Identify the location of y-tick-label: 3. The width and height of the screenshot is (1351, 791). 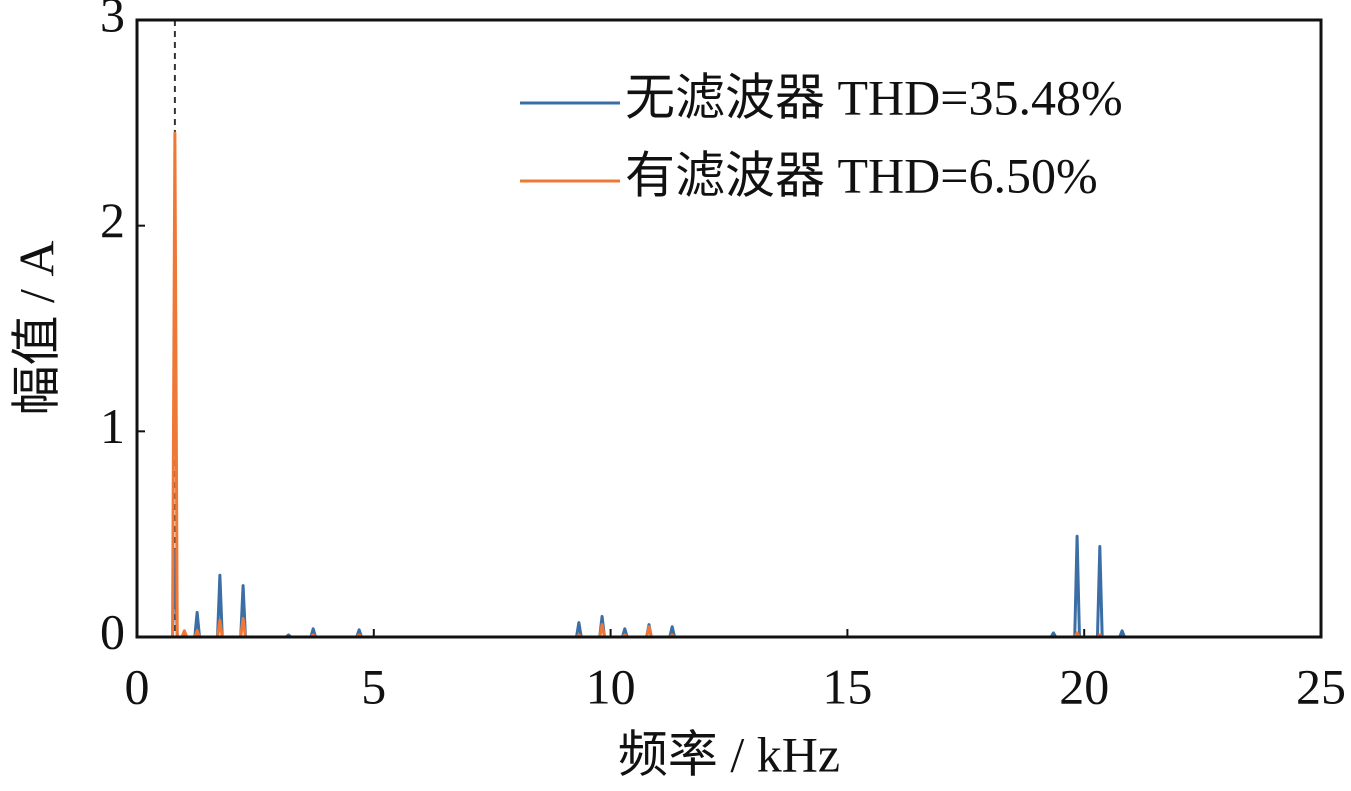
(112, 21).